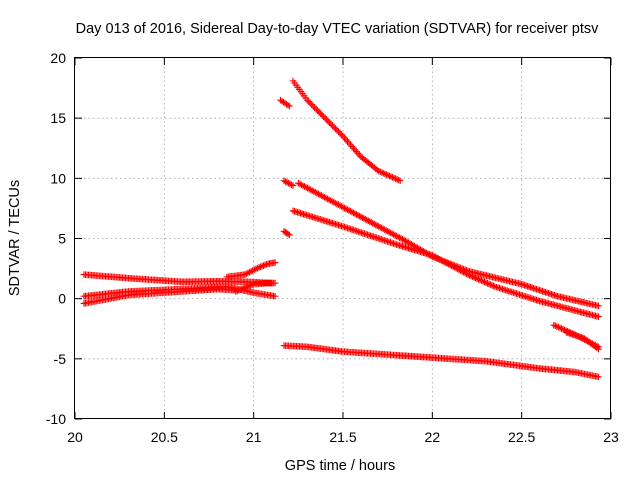 Image resolution: width=640 pixels, height=480 pixels. Describe the element at coordinates (611, 437) in the screenshot. I see `x-tick-label: 23` at that location.